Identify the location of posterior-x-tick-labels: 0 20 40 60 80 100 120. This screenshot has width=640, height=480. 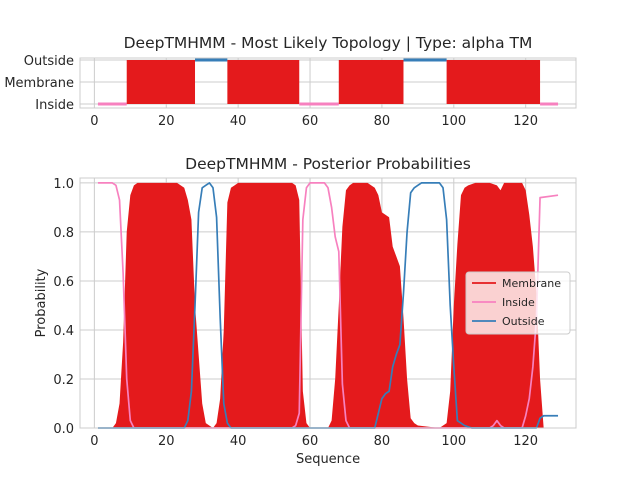
(314, 441).